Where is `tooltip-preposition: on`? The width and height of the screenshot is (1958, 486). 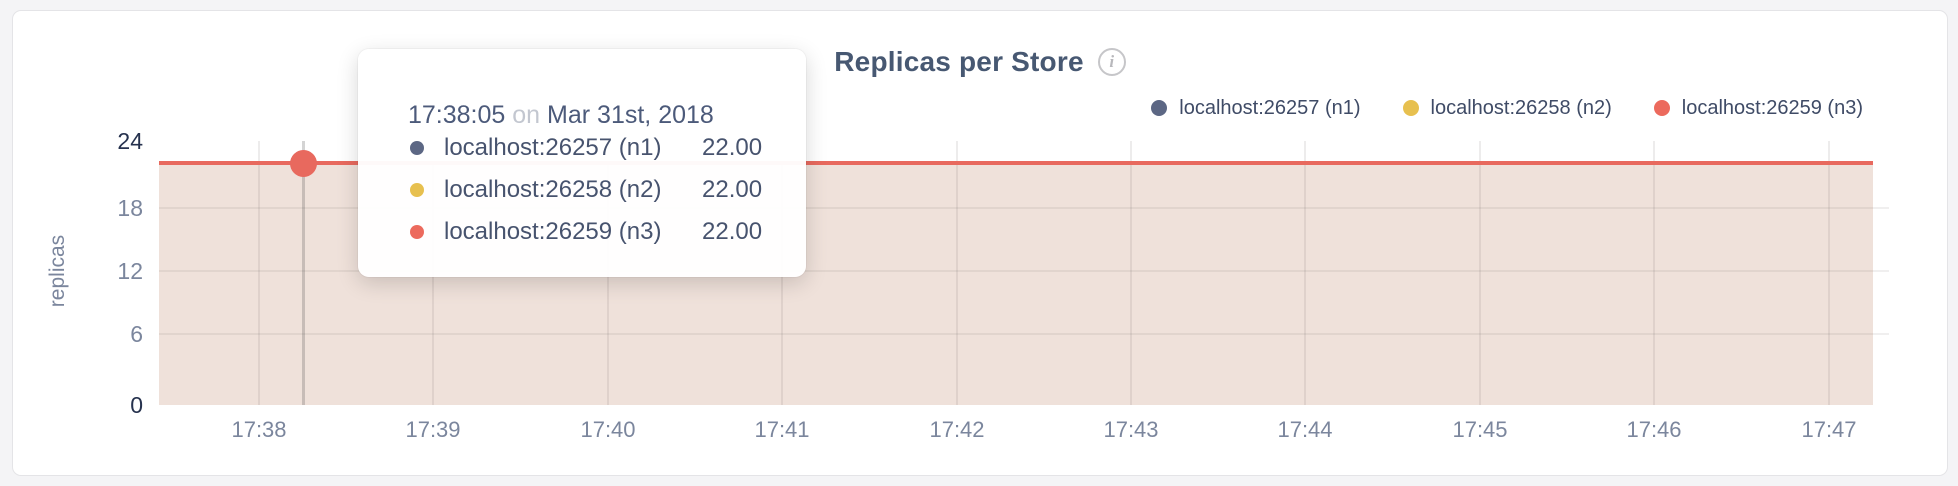 tooltip-preposition: on is located at coordinates (526, 115).